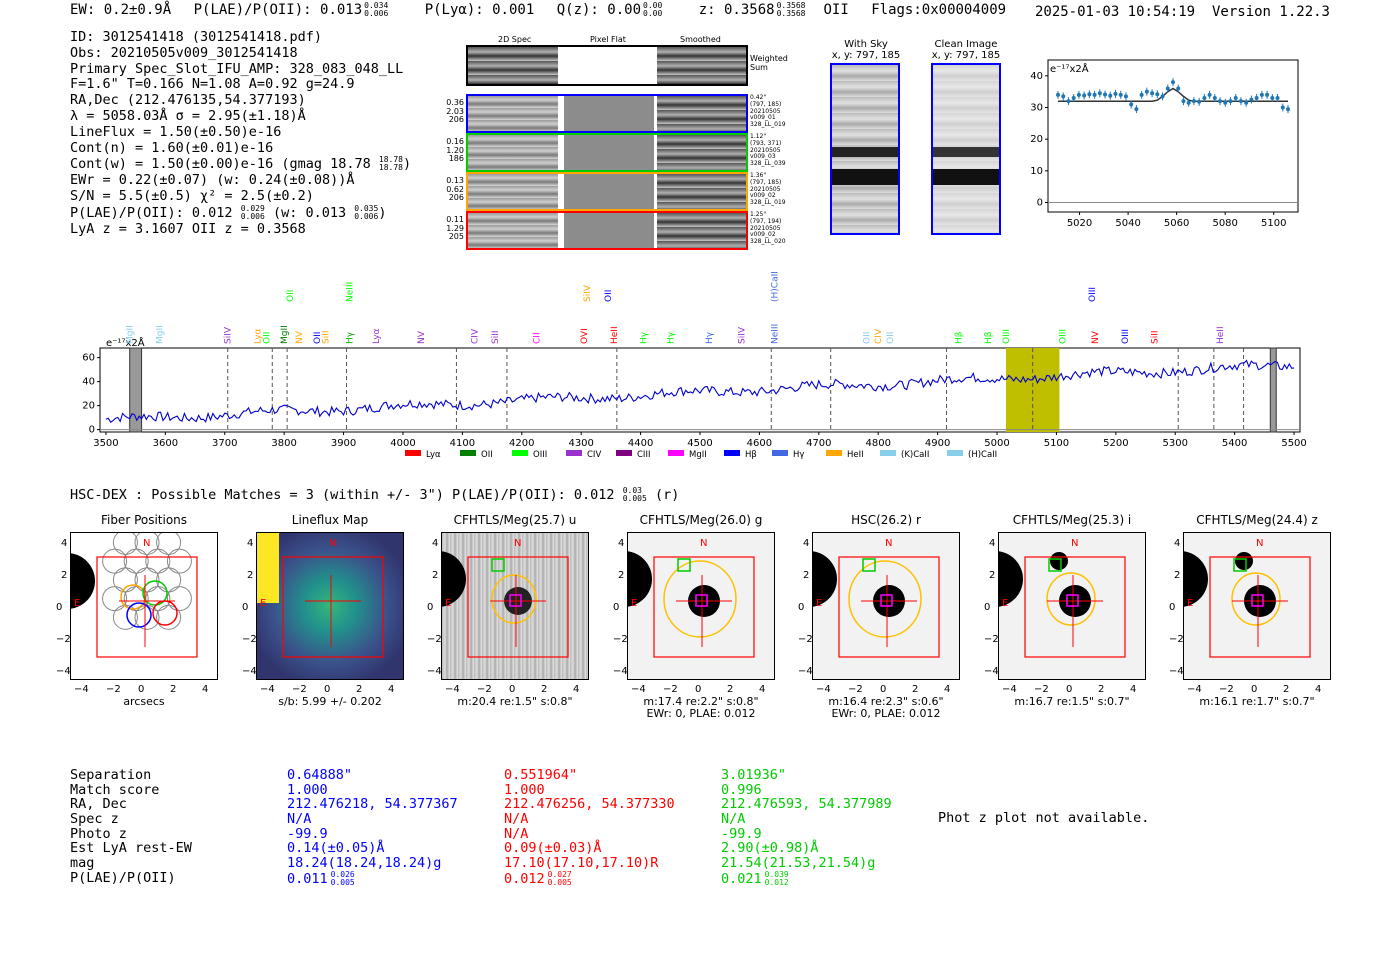  I want to click on cutout-title: CFHTLS/Meg(26.0) g, so click(701, 520).